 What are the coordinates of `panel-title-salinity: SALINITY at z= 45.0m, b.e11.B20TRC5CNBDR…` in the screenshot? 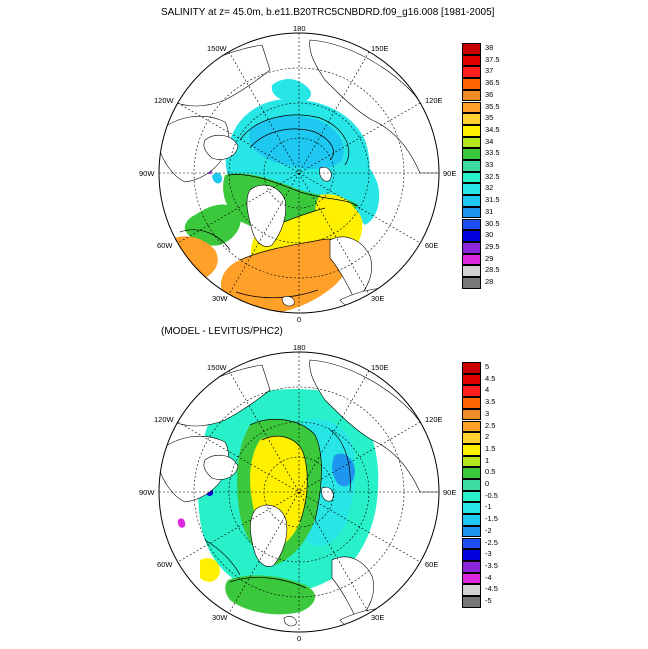 It's located at (328, 12).